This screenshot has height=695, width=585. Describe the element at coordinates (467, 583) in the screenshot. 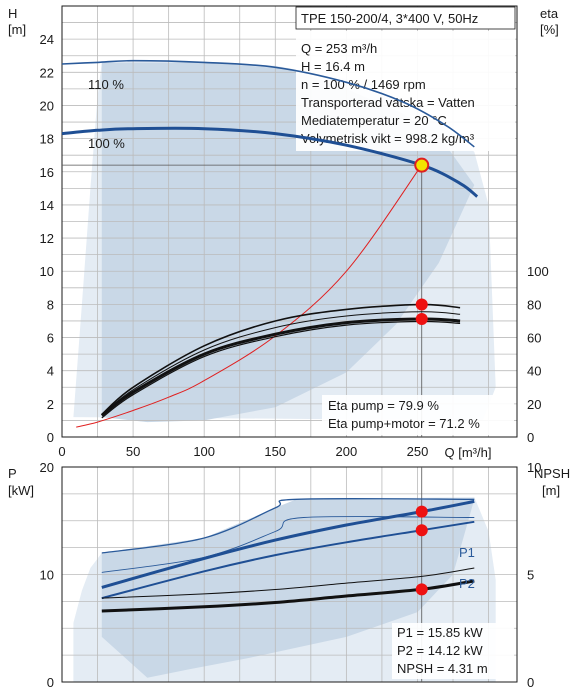

I see `p2-curve-label: P2` at that location.